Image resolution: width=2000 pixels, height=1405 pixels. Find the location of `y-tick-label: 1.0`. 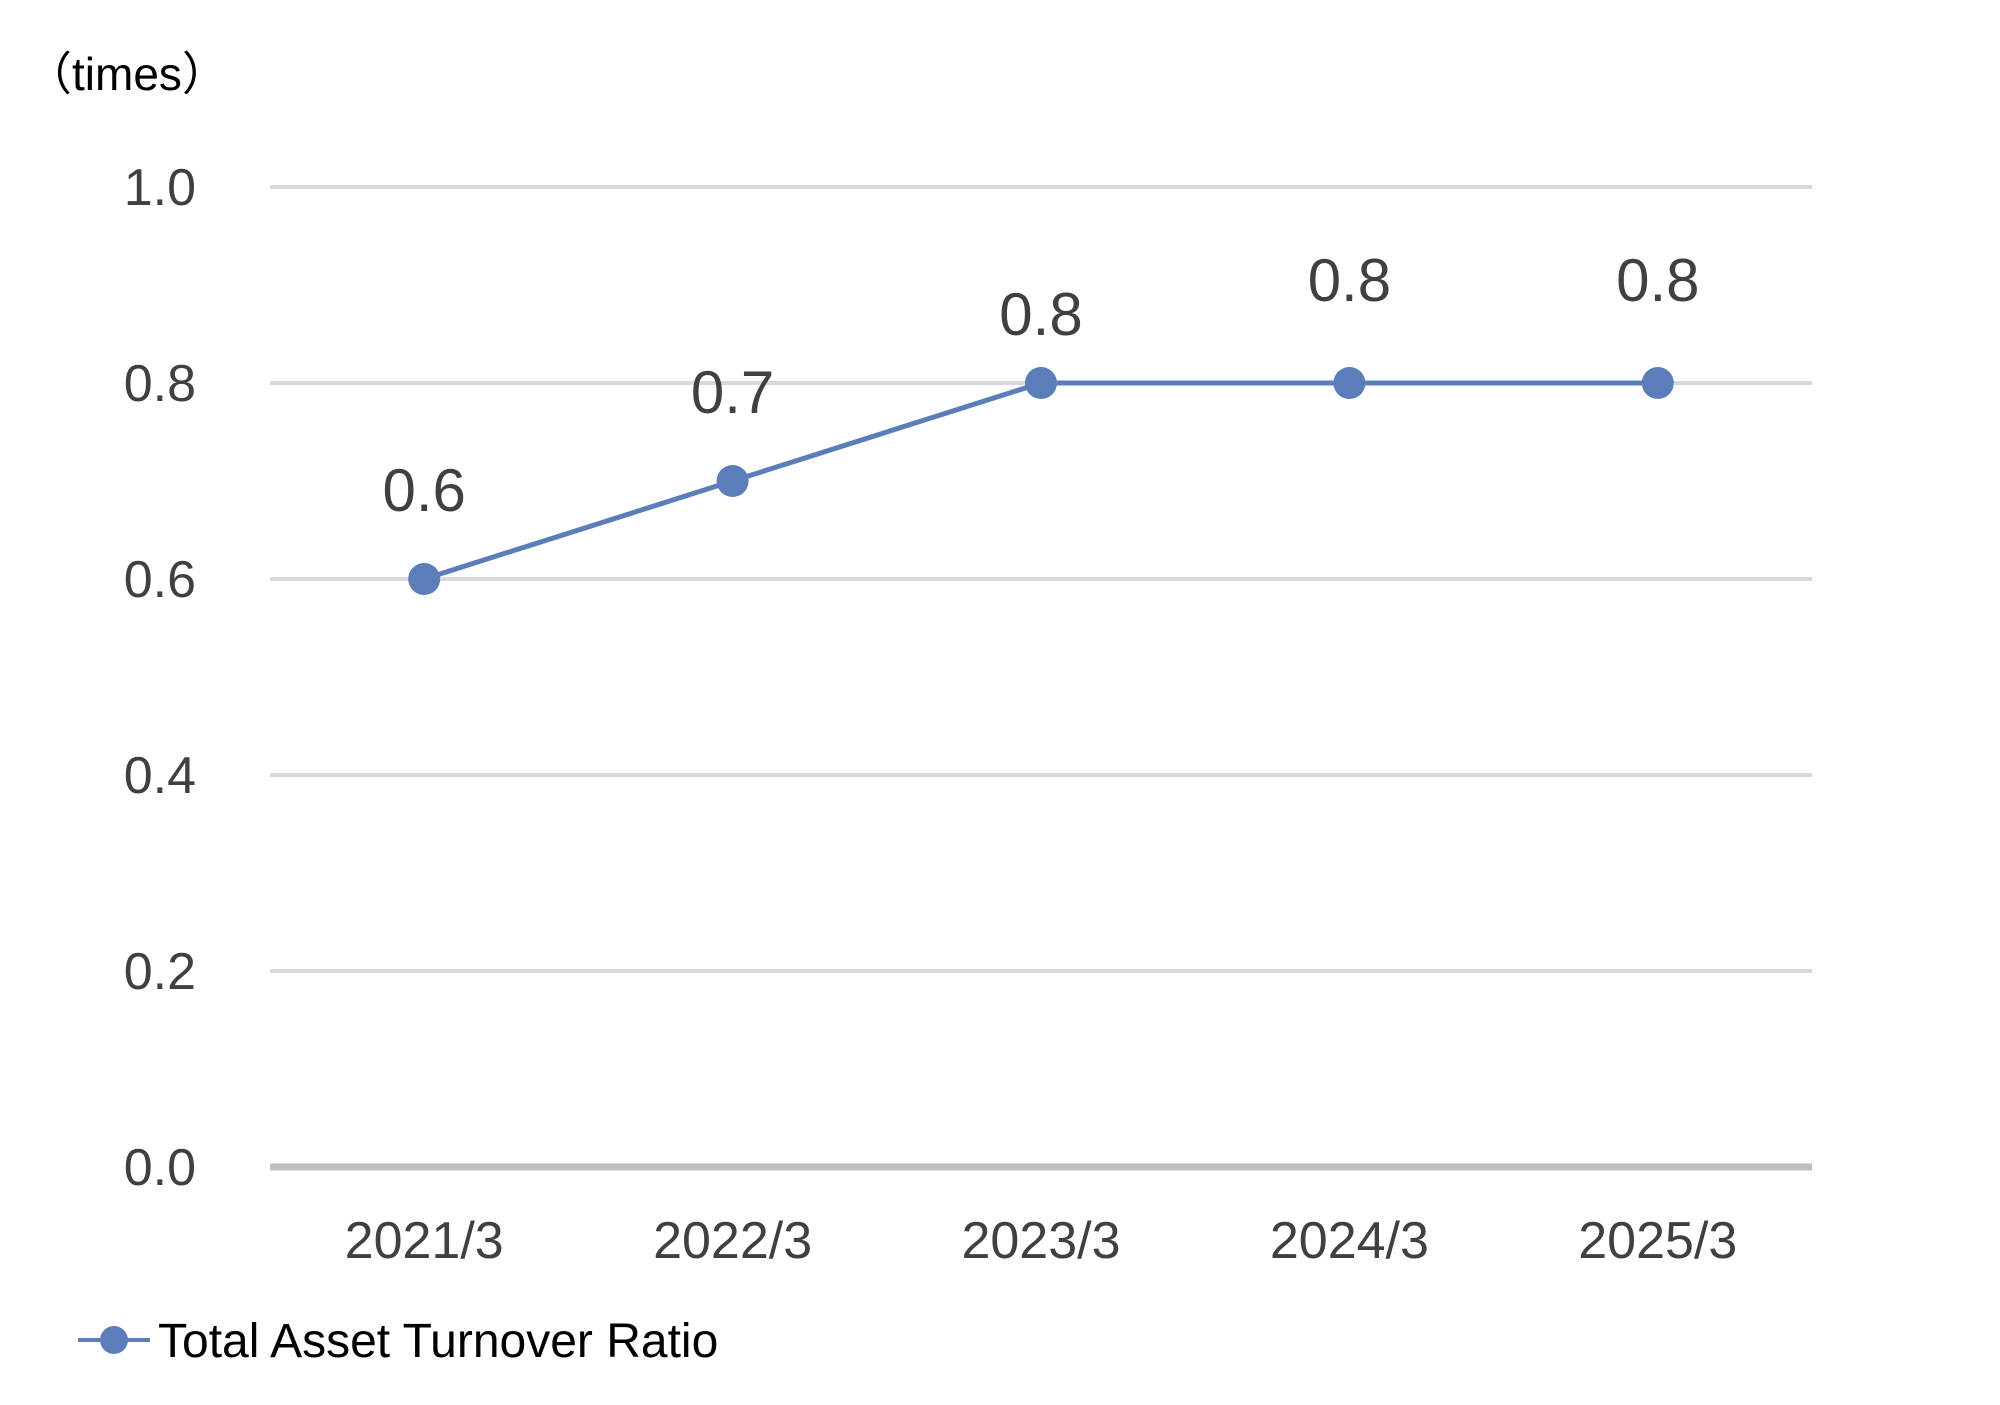

y-tick-label: 1.0 is located at coordinates (160, 188).